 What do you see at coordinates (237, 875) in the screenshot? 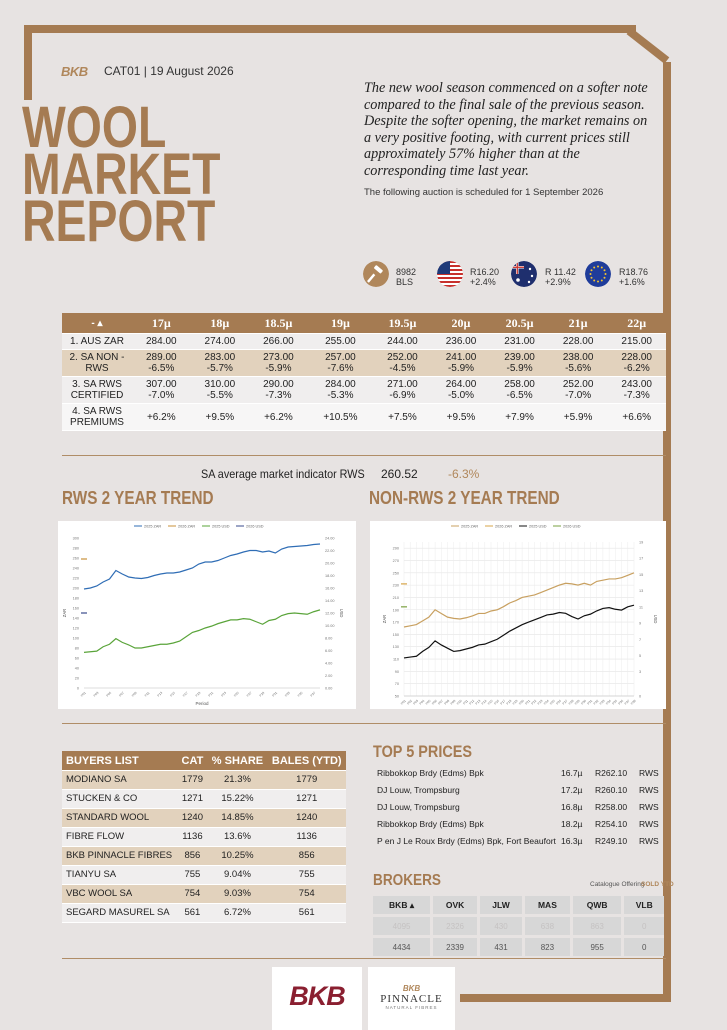
I see `buyer-share: 9.04%` at bounding box center [237, 875].